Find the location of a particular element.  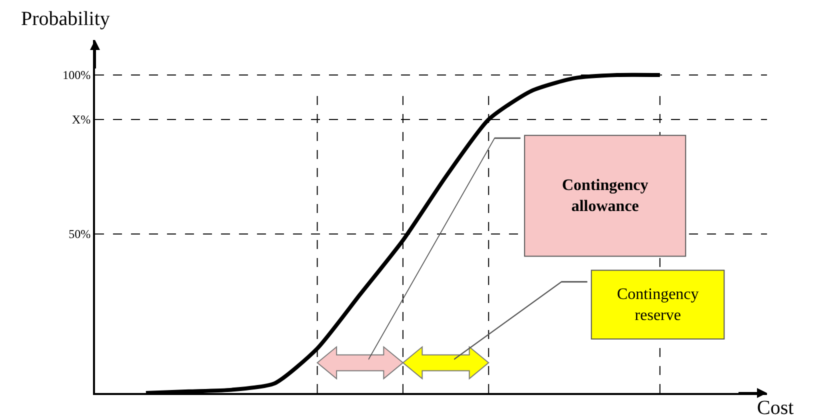

x-axis-title: Cost is located at coordinates (775, 408).